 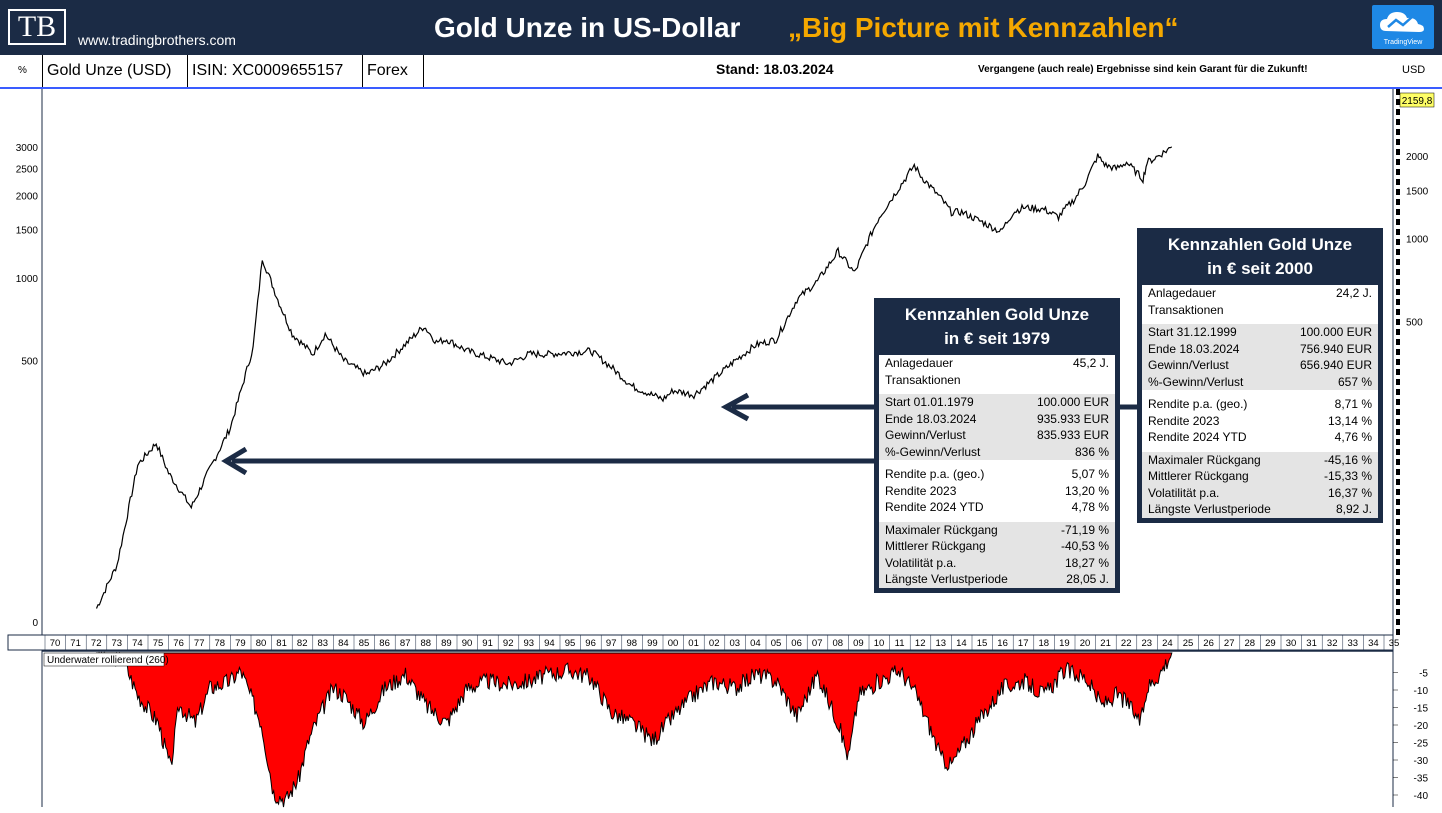 I want to click on kennzahl-value: -15,33 %, so click(x=1347, y=476).